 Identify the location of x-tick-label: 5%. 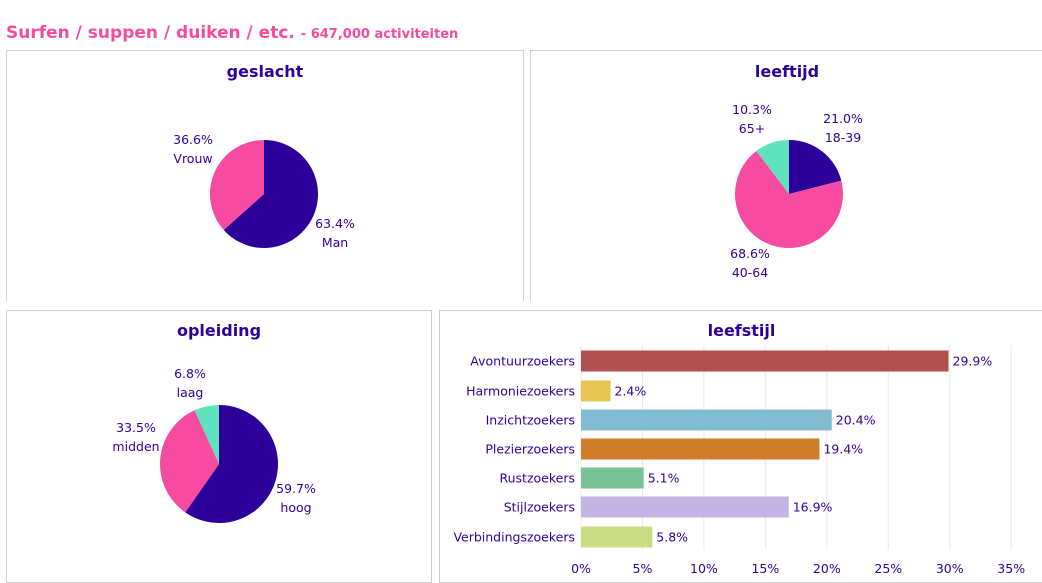
(643, 568).